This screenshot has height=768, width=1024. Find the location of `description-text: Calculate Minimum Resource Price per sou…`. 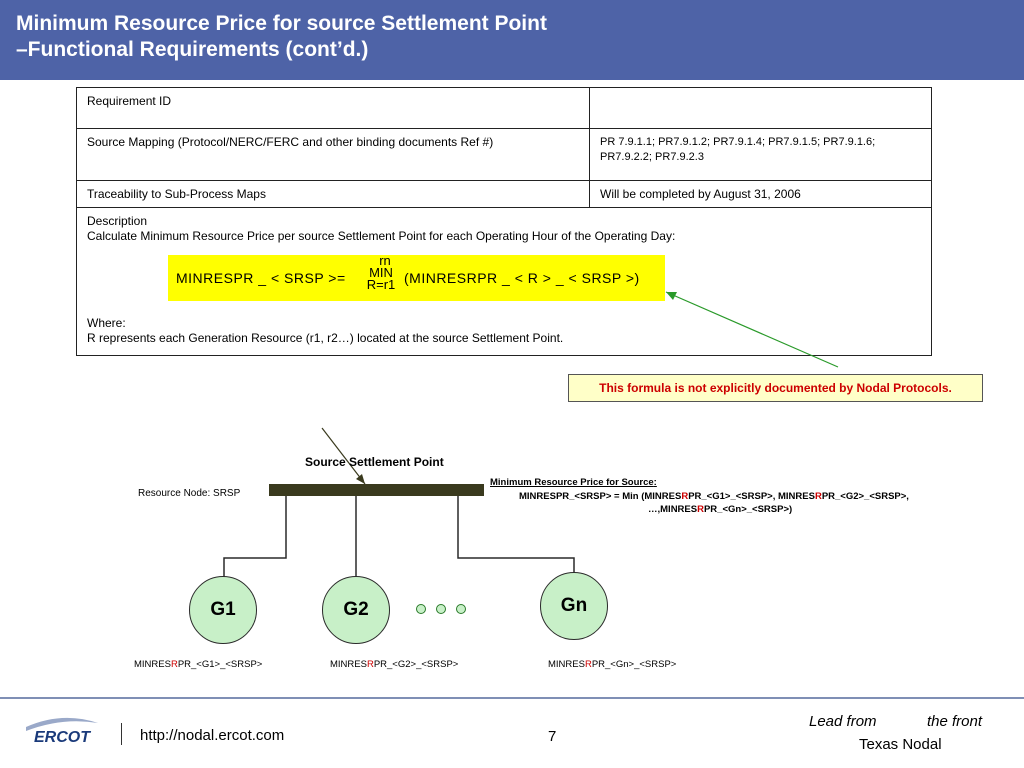

description-text: Calculate Minimum Resource Price per sou… is located at coordinates (381, 236).